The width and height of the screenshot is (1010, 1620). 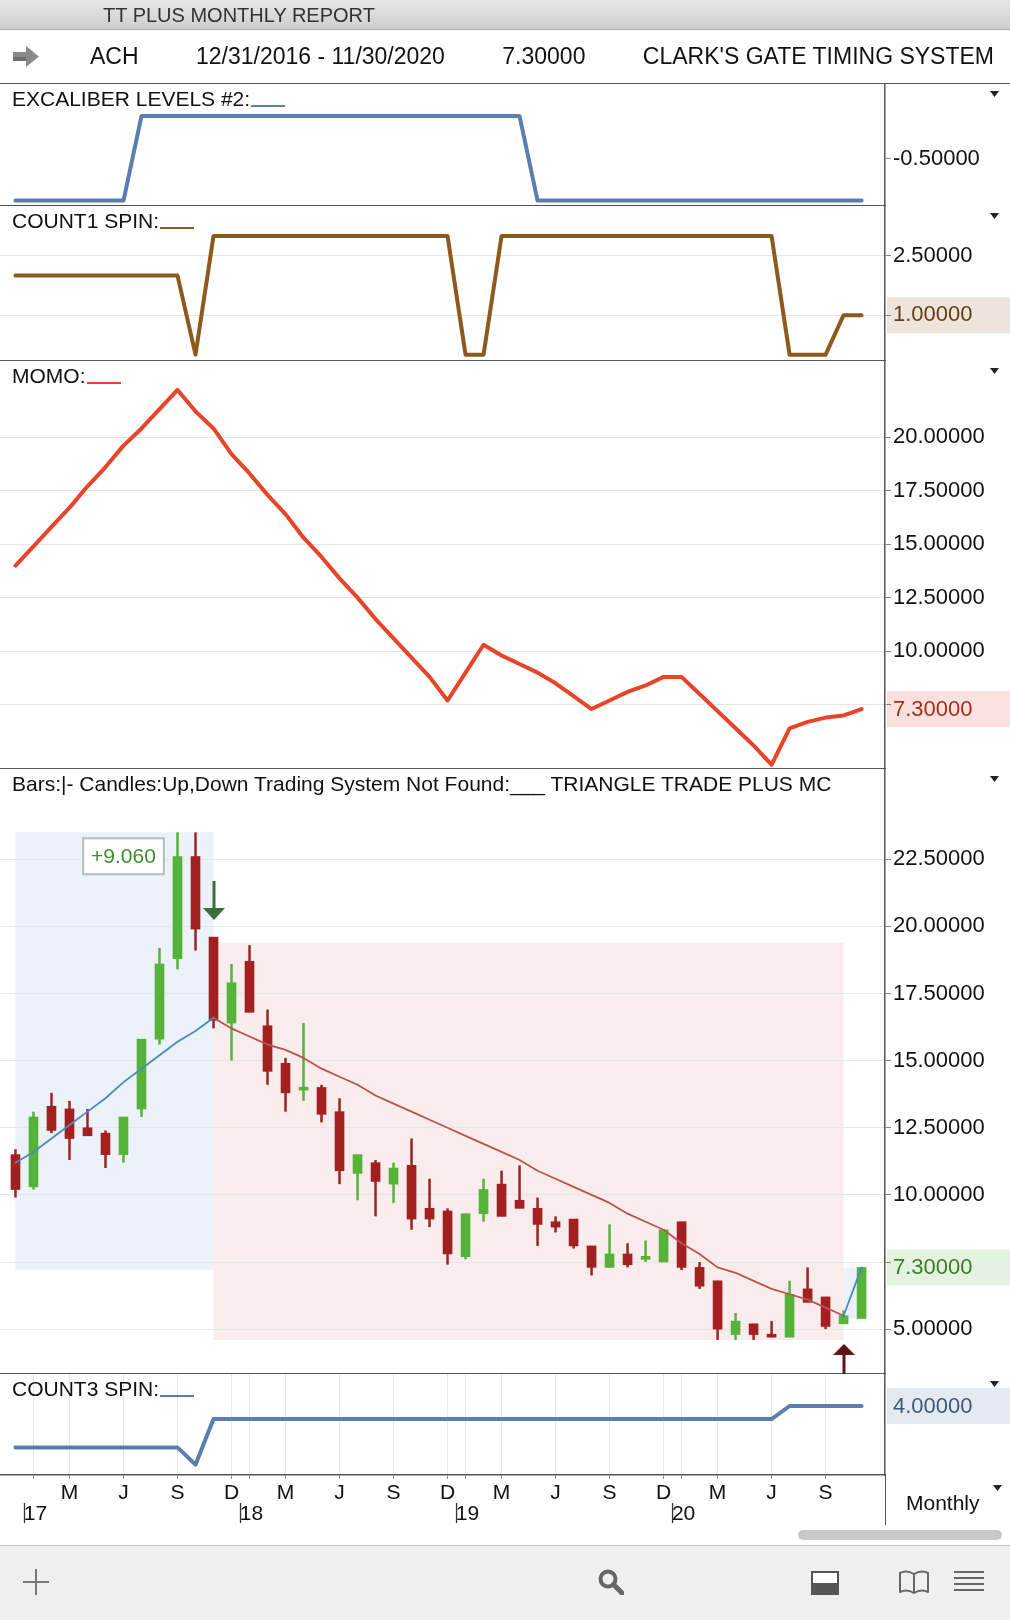 What do you see at coordinates (683, 1512) in the screenshot?
I see `x-tick-label: 20` at bounding box center [683, 1512].